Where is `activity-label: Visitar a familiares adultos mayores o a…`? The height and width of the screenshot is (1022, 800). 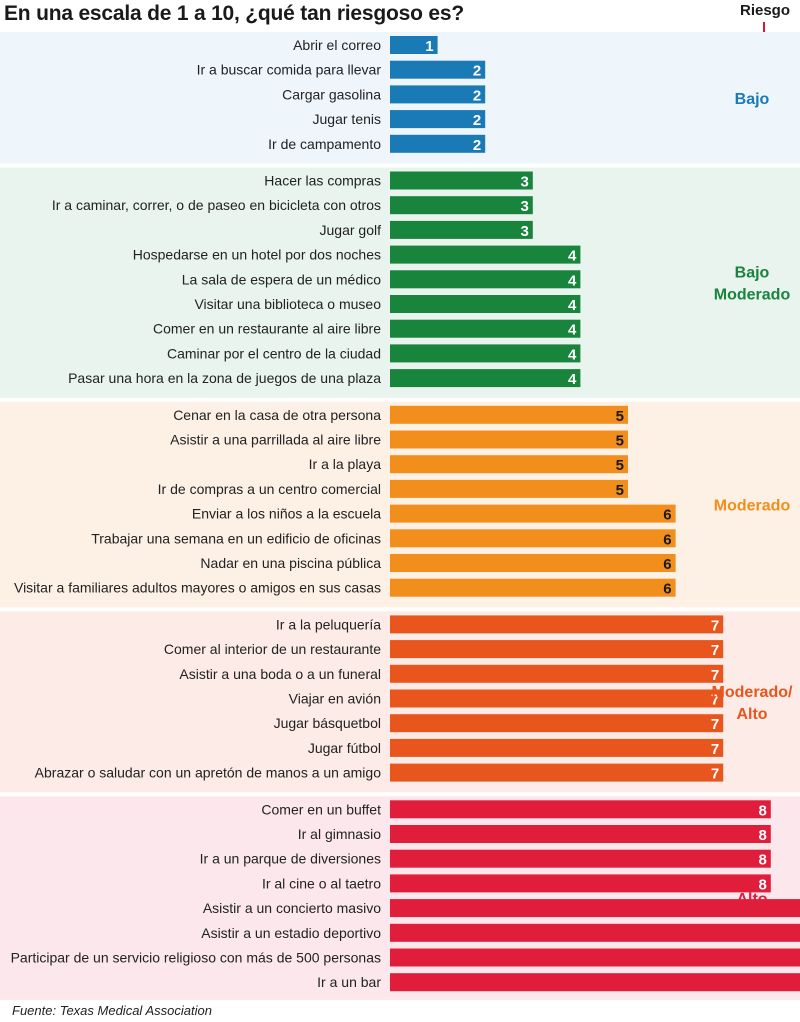
activity-label: Visitar a familiares adultos mayores o a… is located at coordinates (197, 588).